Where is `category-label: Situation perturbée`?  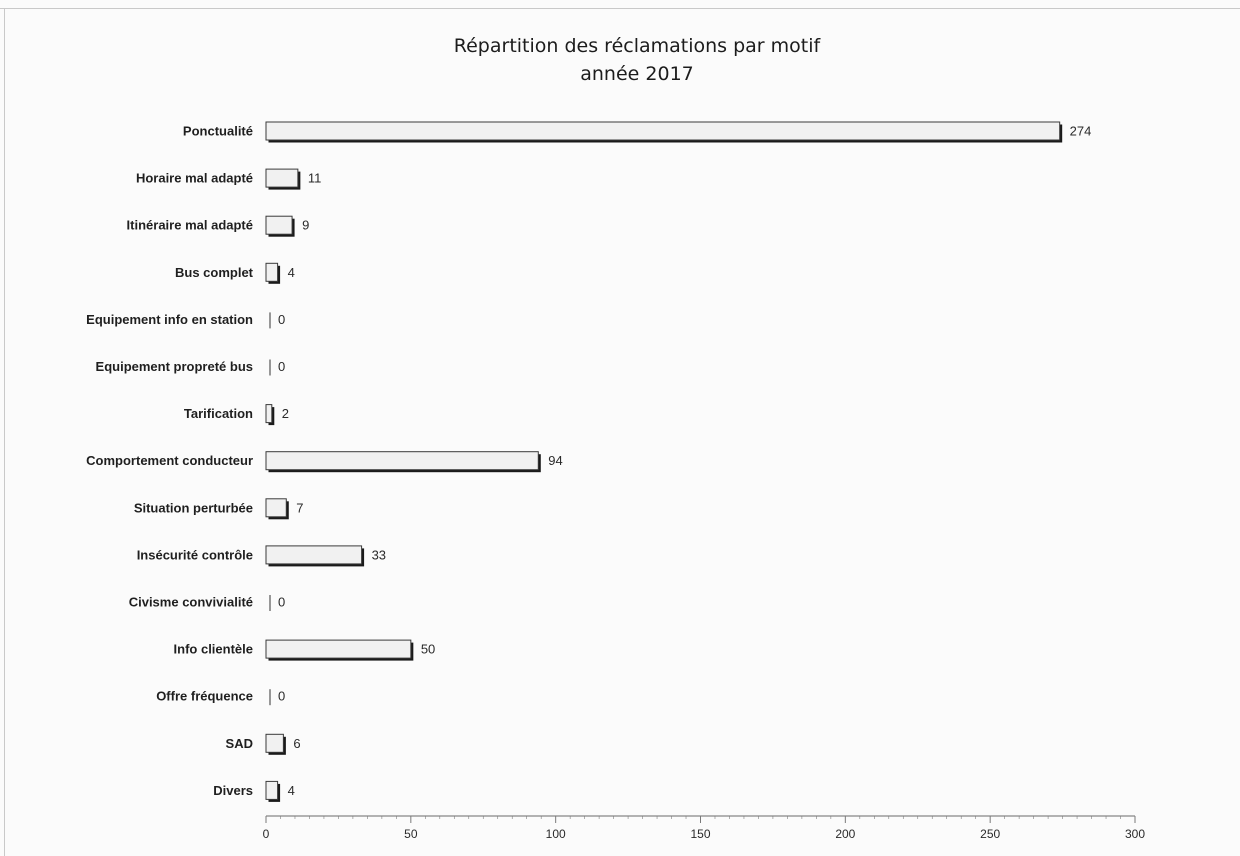
category-label: Situation perturbée is located at coordinates (193, 507).